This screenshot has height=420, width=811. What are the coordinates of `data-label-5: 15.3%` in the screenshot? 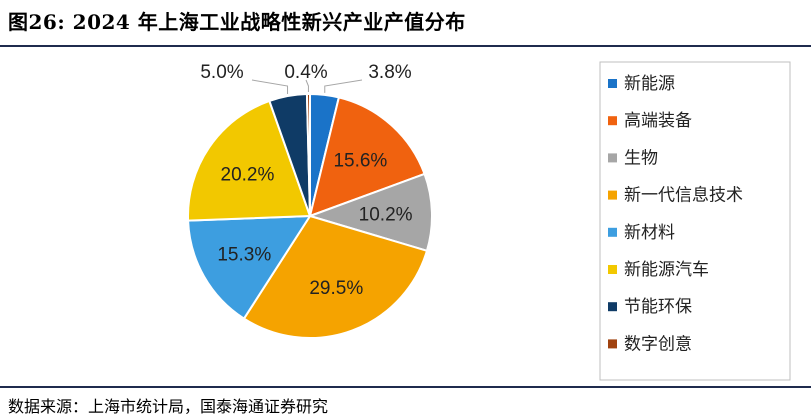 It's located at (244, 254).